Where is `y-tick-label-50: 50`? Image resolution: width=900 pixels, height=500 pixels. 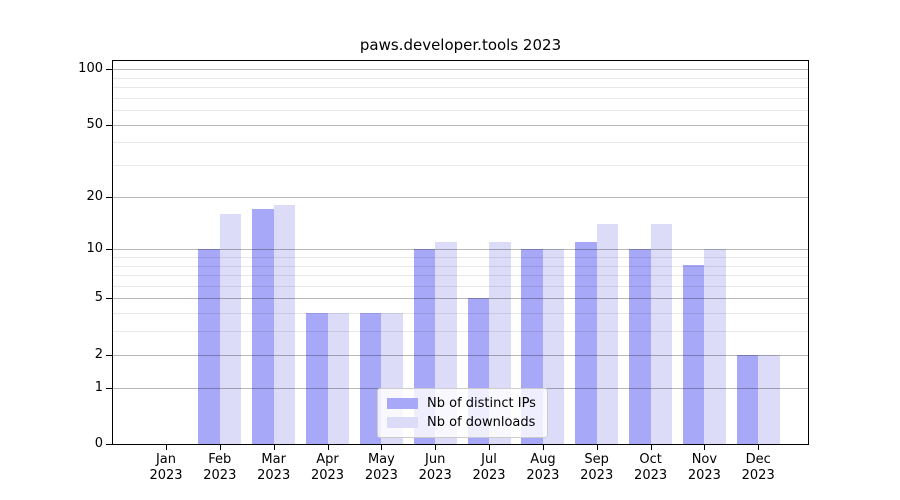
y-tick-label-50: 50 is located at coordinates (94, 124).